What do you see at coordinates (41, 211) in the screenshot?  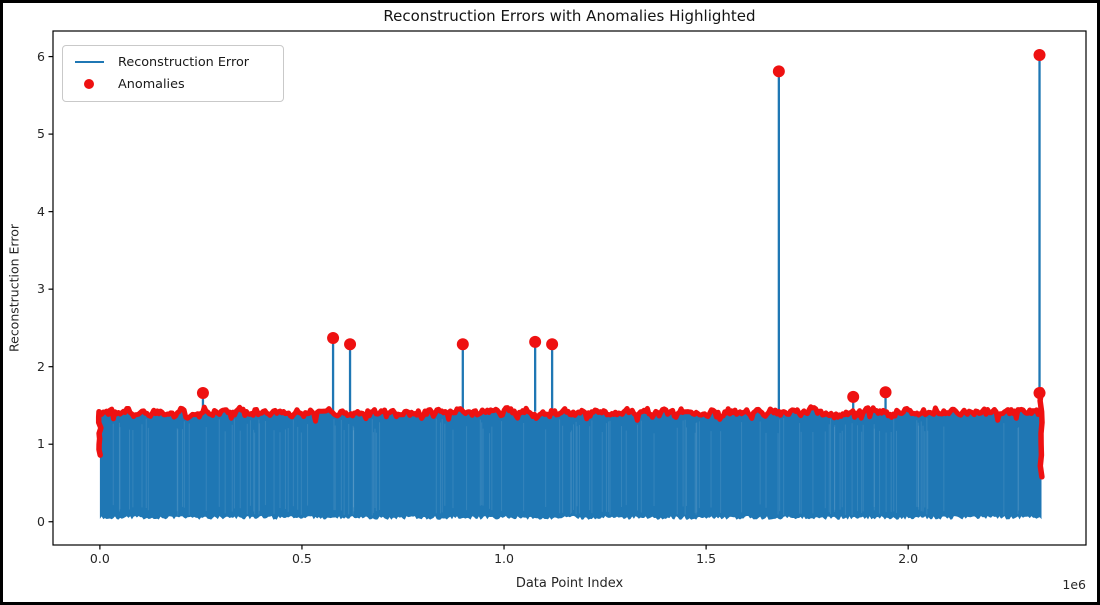 I see `y-tick-label: 4` at bounding box center [41, 211].